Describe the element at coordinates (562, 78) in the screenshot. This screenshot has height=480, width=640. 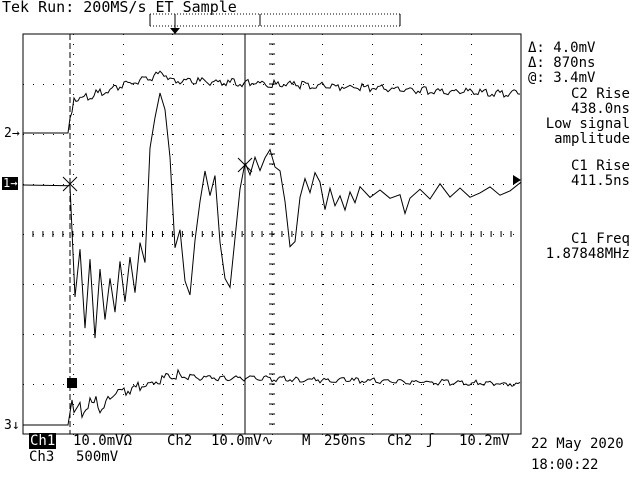
I see `cursor-voltage-readout: @: 3.4mV` at that location.